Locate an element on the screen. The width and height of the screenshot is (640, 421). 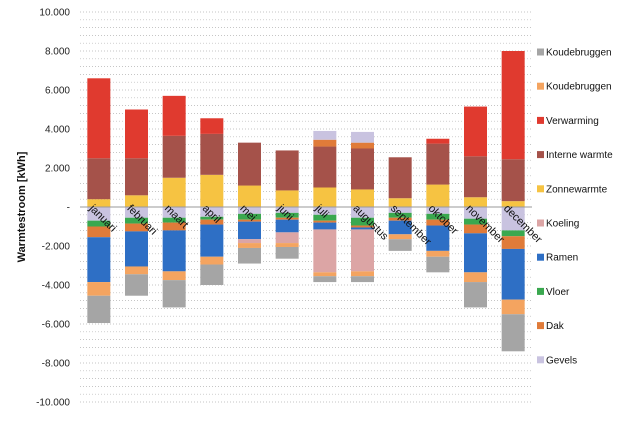
y-tick-label: 10.000 is located at coordinates (54, 13).